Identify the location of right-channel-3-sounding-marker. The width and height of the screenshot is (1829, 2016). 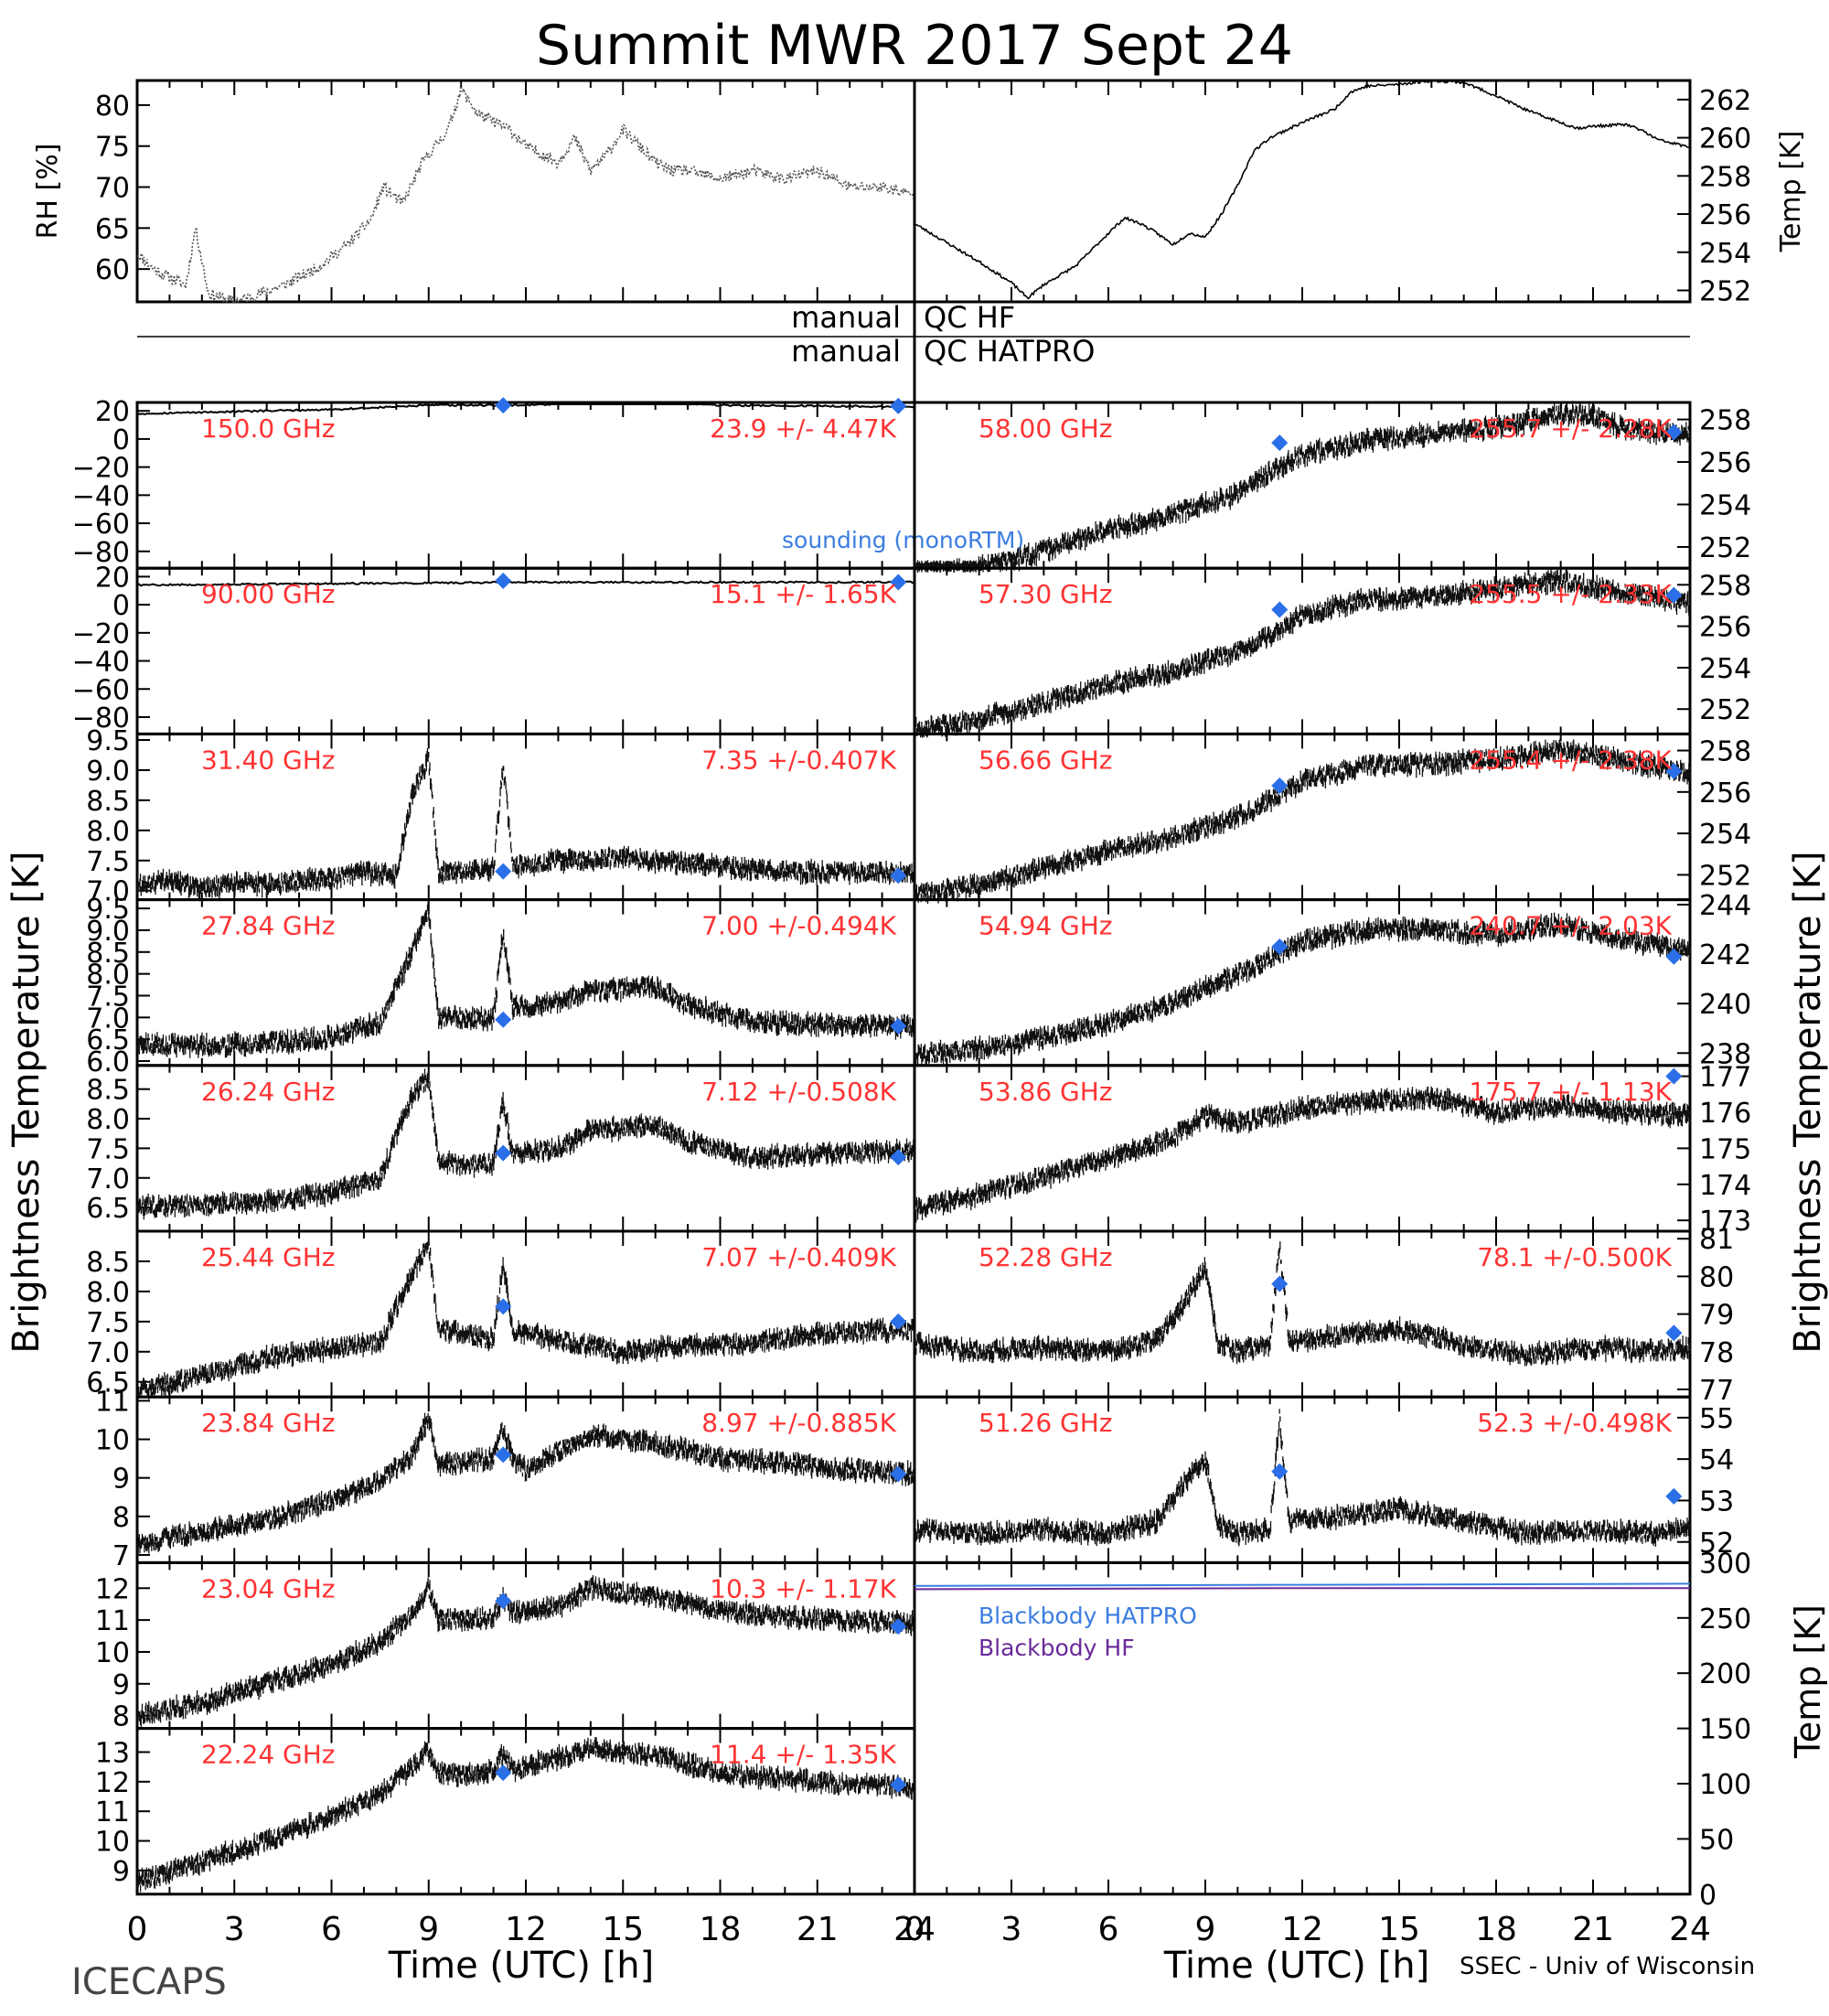
(1280, 946).